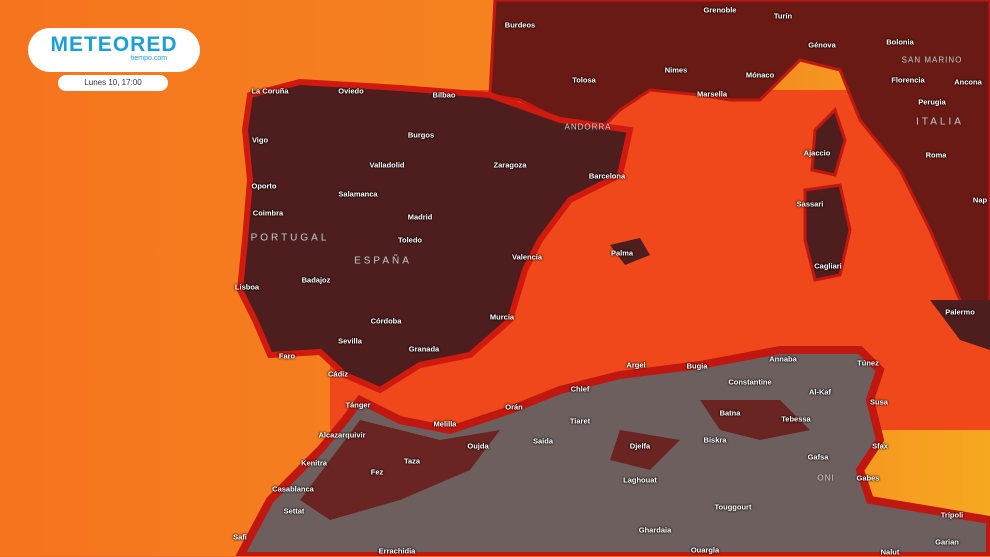 This screenshot has width=990, height=557. I want to click on country-label: PORTUGAL, so click(290, 238).